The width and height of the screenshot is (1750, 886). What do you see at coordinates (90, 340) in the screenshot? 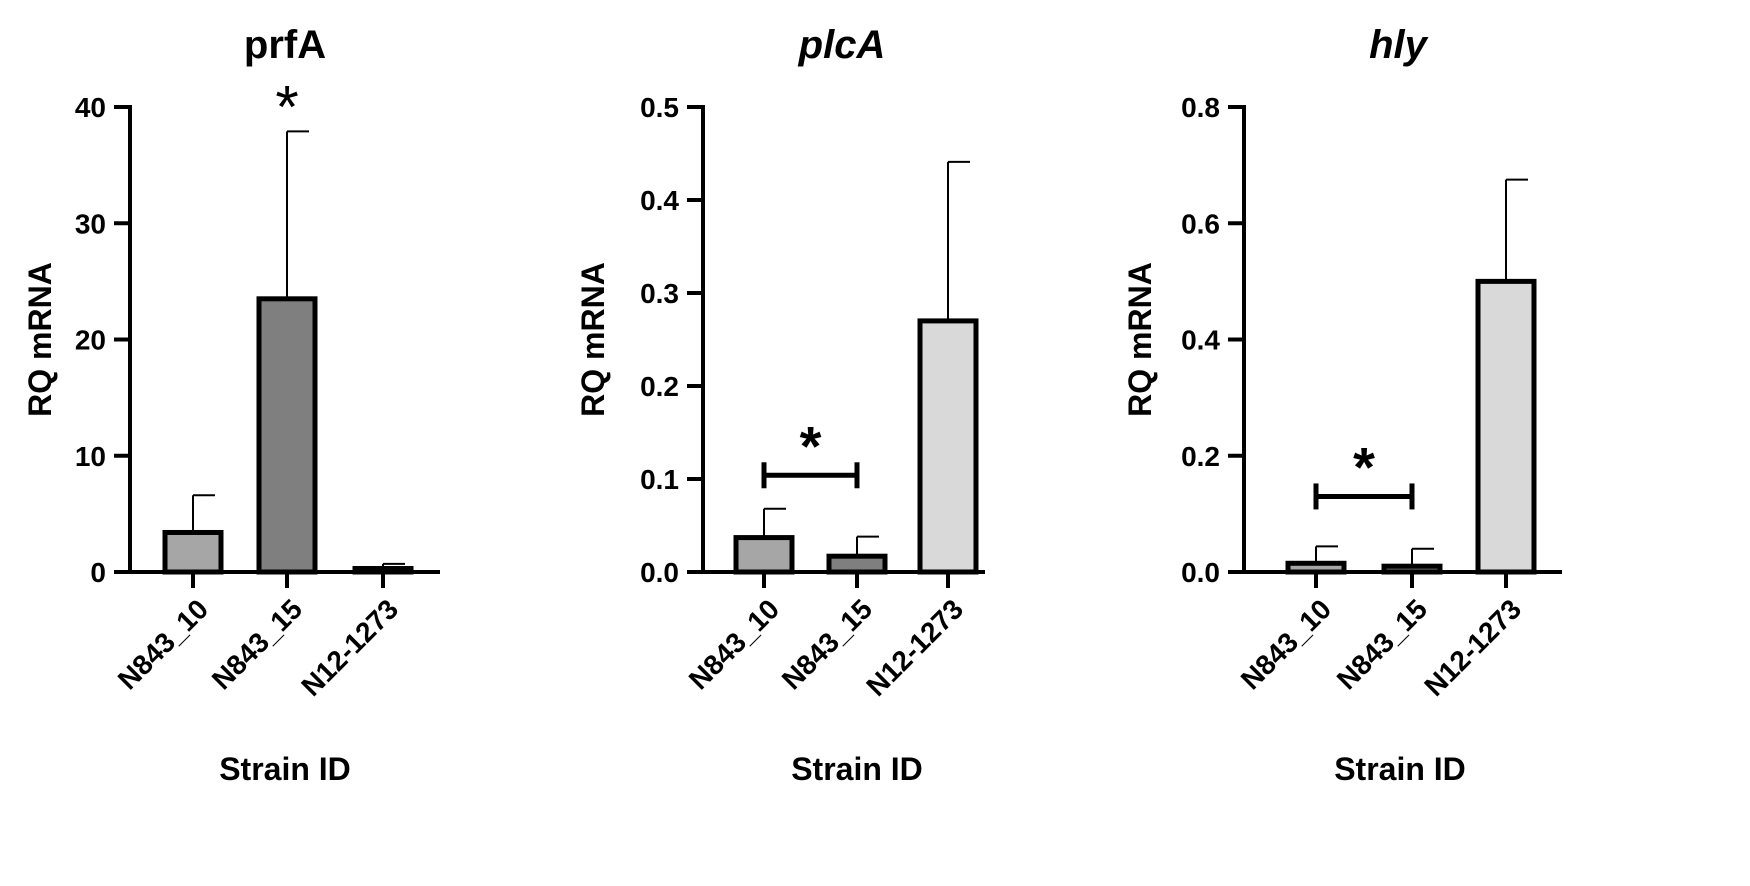
I see `y-tick-label: 20` at bounding box center [90, 340].